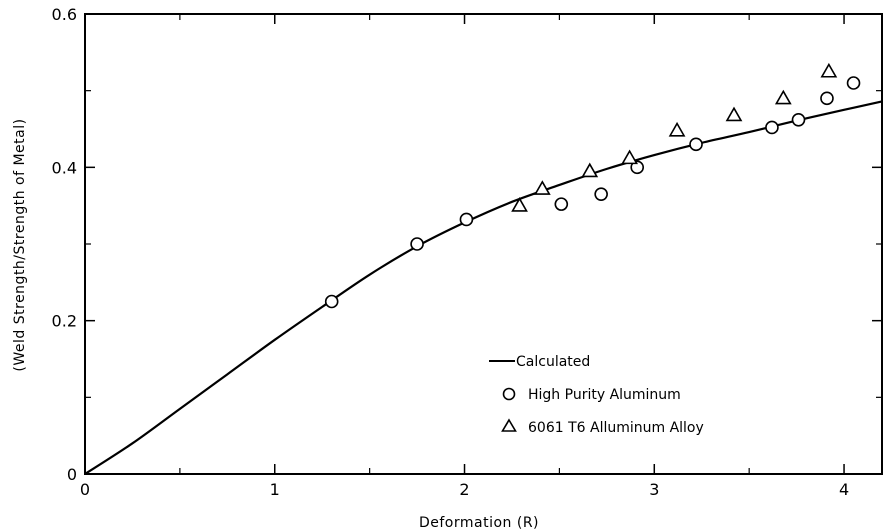  What do you see at coordinates (20, 244) in the screenshot?
I see `y-axis-title: (Weld Strength/Strength of Metal)` at bounding box center [20, 244].